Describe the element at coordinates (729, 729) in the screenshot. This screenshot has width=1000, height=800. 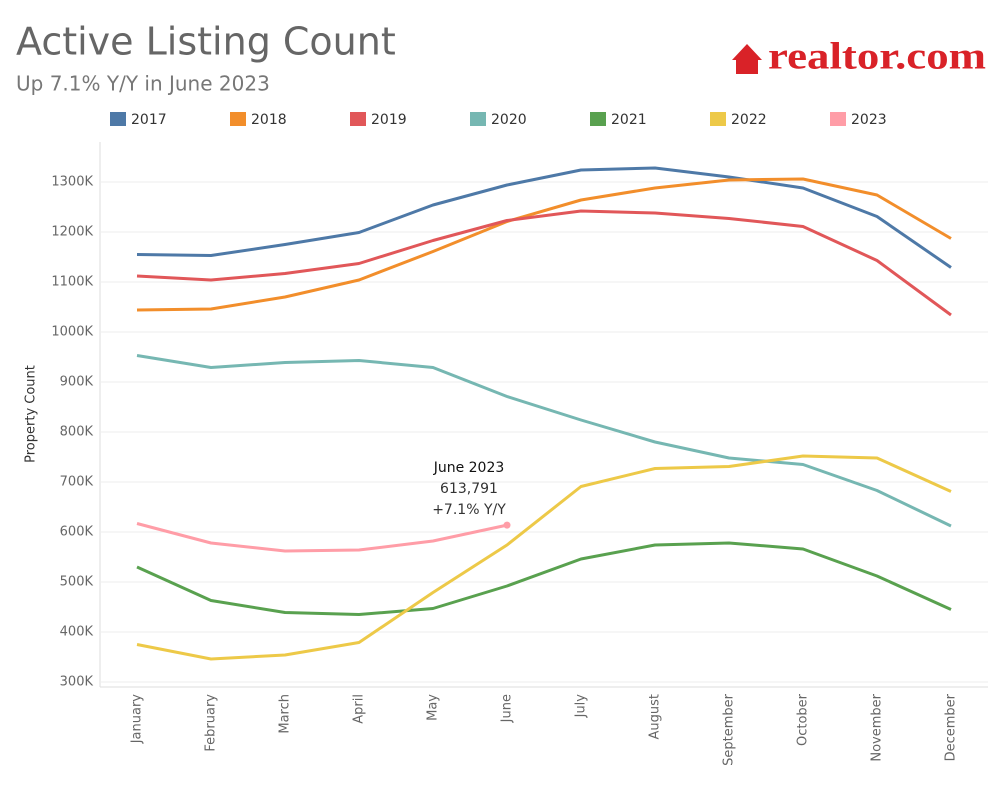
I see `x-tick-label: September` at that location.